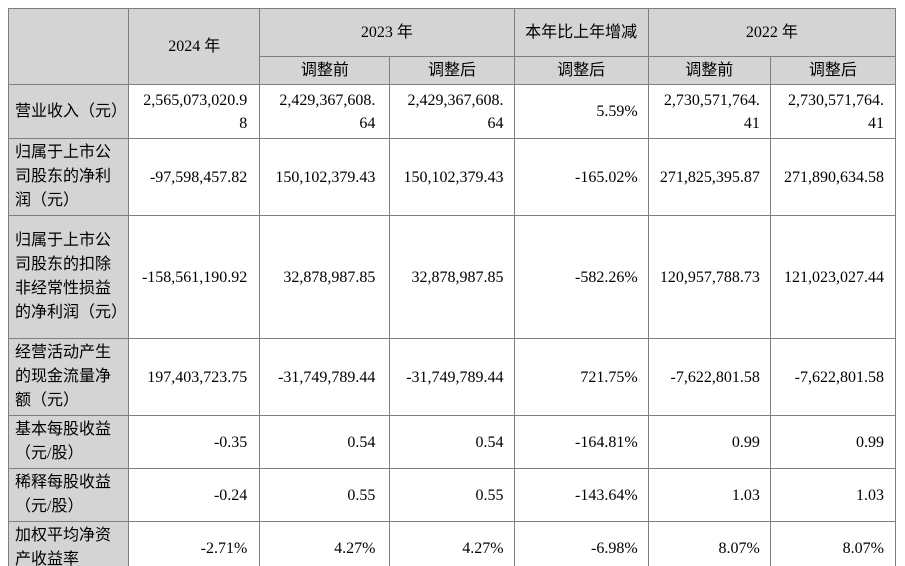  I want to click on cell-2022-post: 2,730,571,764.41, so click(833, 112).